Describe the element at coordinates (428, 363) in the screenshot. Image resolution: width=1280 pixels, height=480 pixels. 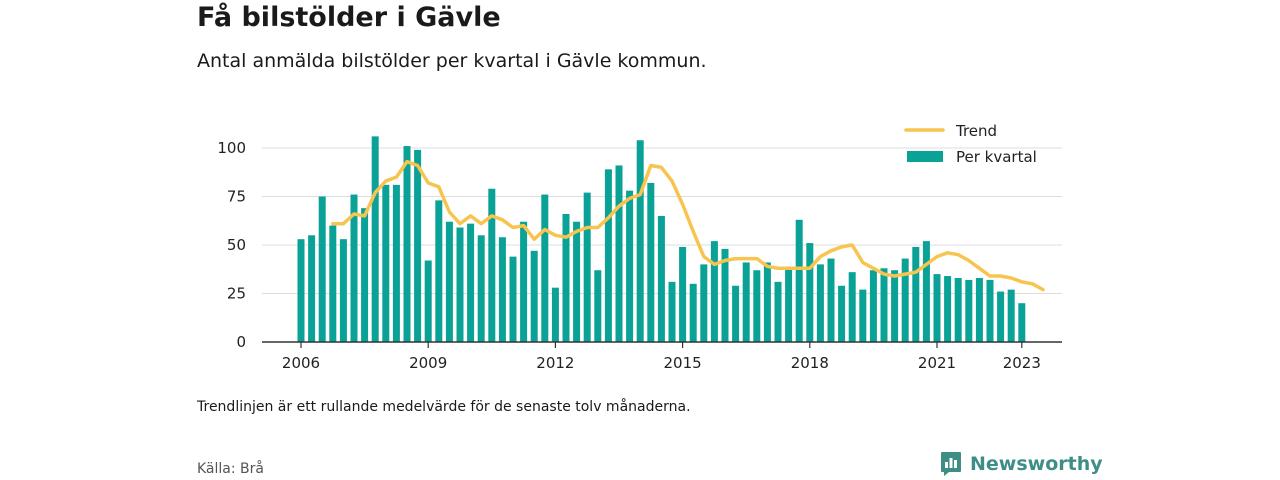
I see `x-tick-label: 2009` at that location.